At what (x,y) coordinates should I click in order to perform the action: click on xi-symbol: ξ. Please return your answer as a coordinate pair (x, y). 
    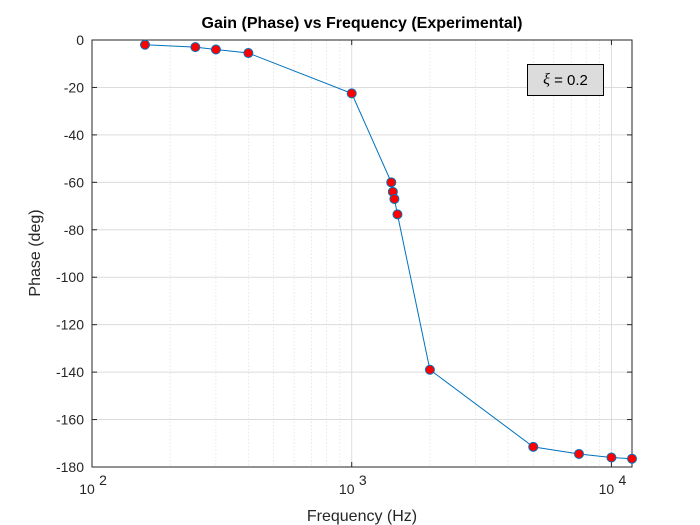
    Looking at the image, I should click on (546, 79).